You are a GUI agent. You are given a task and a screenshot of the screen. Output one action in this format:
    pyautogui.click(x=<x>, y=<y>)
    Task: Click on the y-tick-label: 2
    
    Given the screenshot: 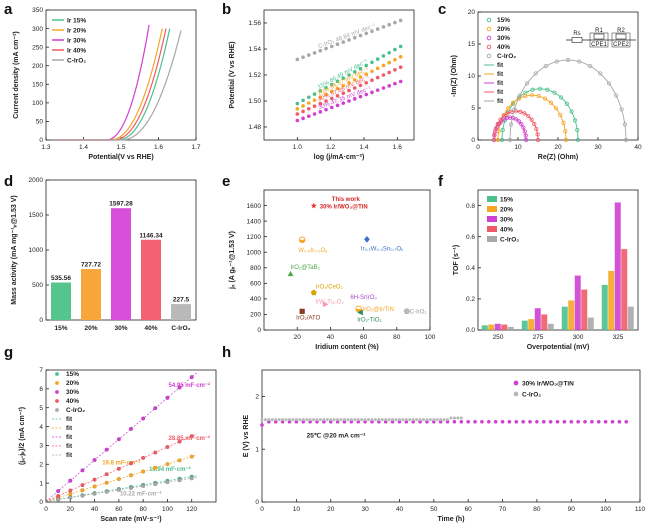 What is the action you would take?
    pyautogui.click(x=257, y=397)
    